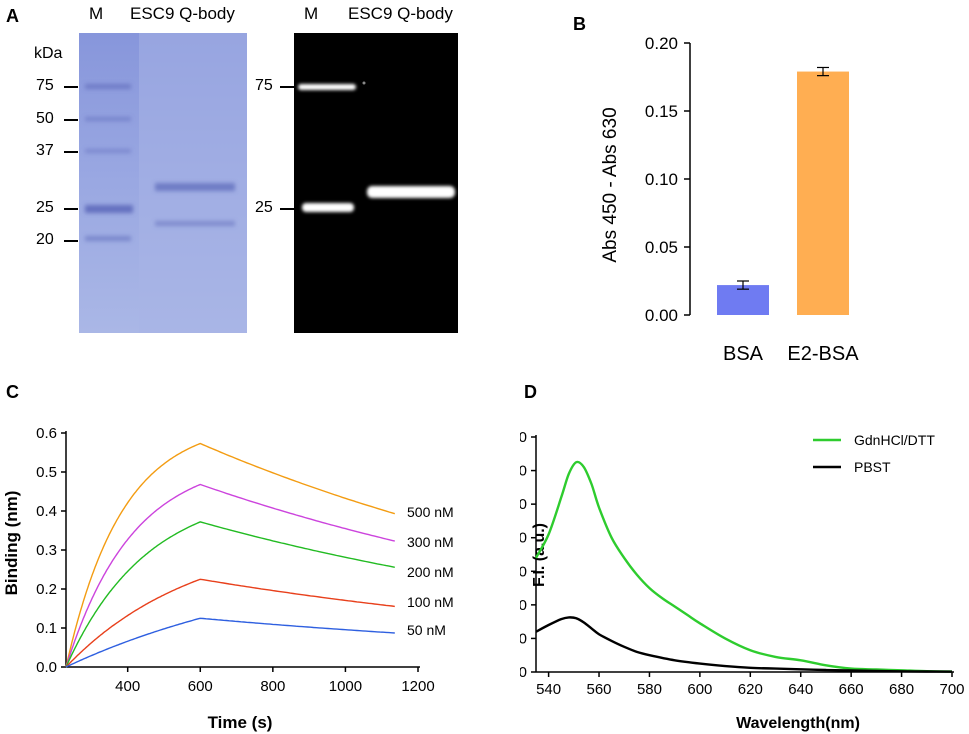 This screenshot has height=734, width=969. Describe the element at coordinates (46, 472) in the screenshot. I see `c-y-tick-label: 0.5` at that location.